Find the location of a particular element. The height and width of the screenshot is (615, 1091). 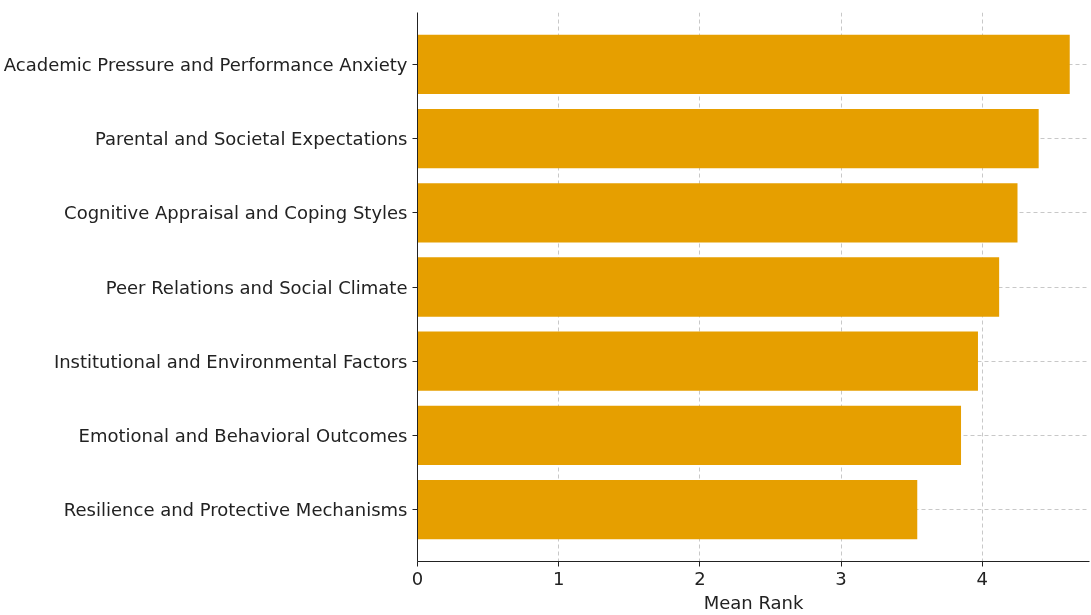

y-tick-label: Resilience and Protective Mechanisms is located at coordinates (235, 510).